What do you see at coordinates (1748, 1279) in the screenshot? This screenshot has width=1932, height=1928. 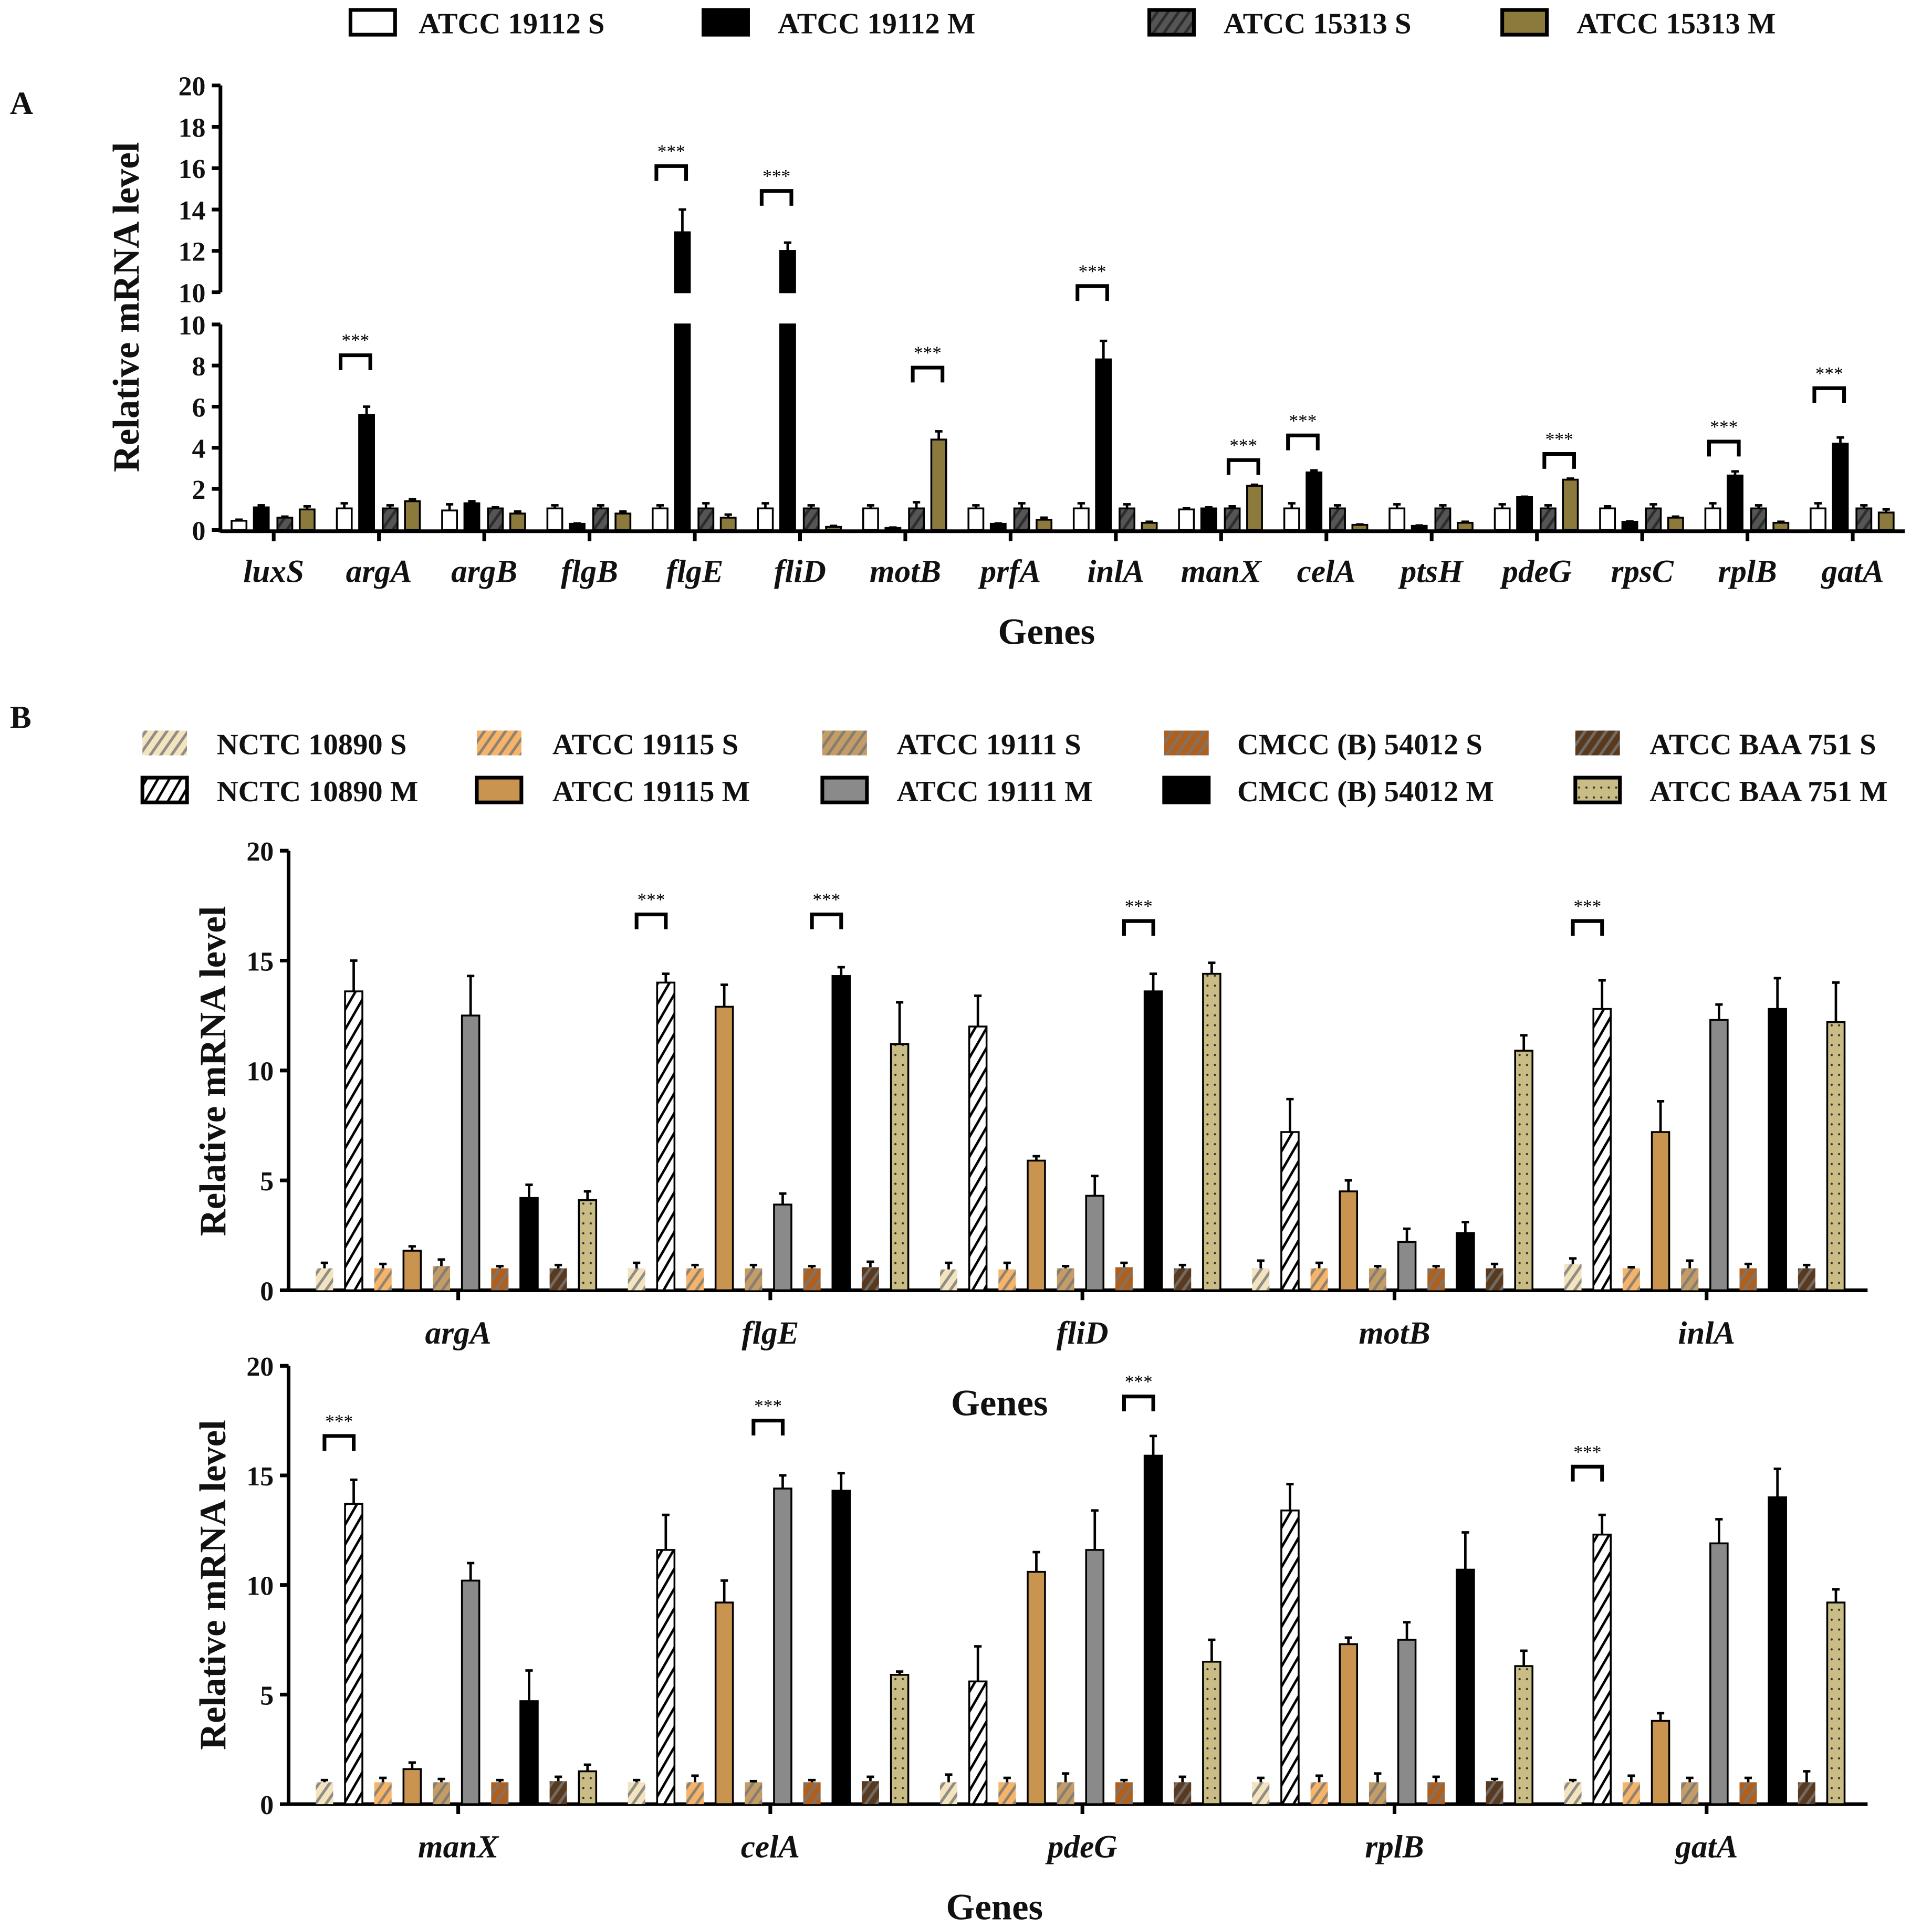 I see `bar-inlA-cmcc-b-54012-s` at bounding box center [1748, 1279].